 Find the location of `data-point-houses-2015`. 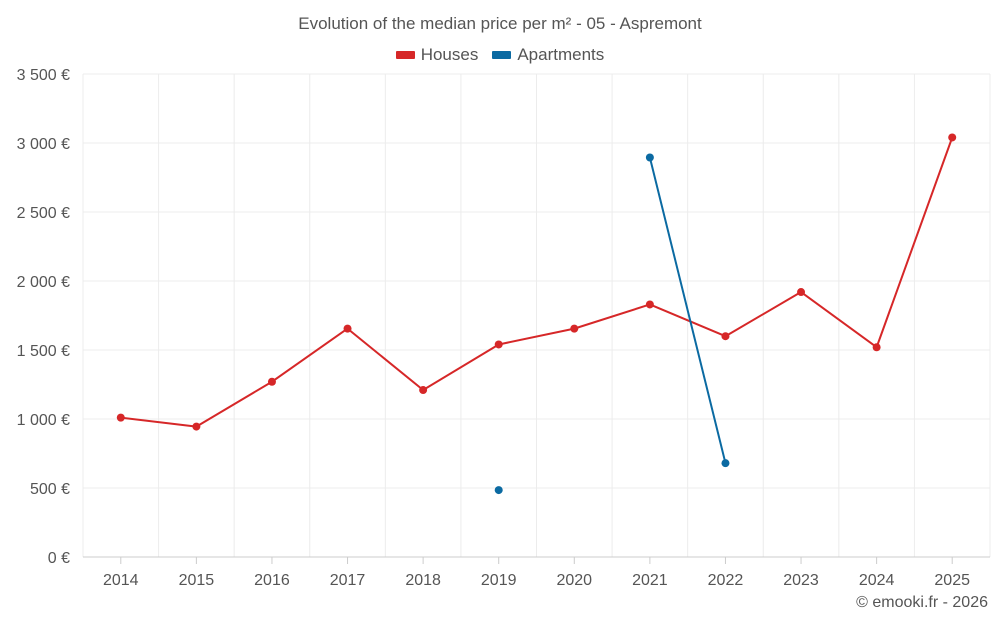

data-point-houses-2015 is located at coordinates (196, 426).